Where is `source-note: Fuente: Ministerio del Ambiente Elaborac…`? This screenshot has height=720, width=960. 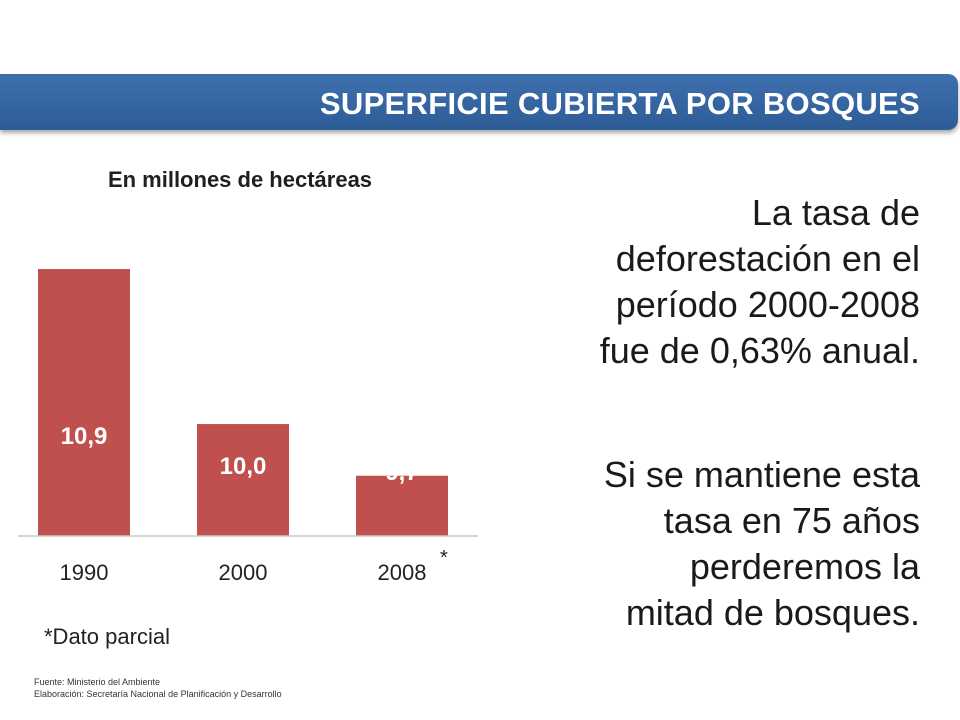 source-note: Fuente: Ministerio del Ambiente Elaborac… is located at coordinates (158, 688).